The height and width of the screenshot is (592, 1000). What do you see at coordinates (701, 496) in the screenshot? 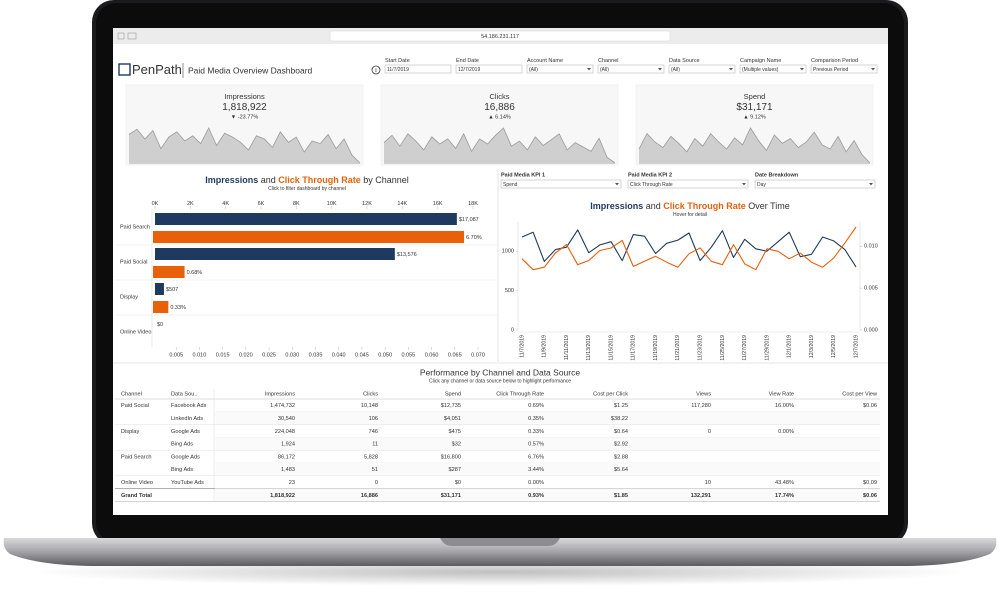
I see `table-cell: 132,291` at bounding box center [701, 496].